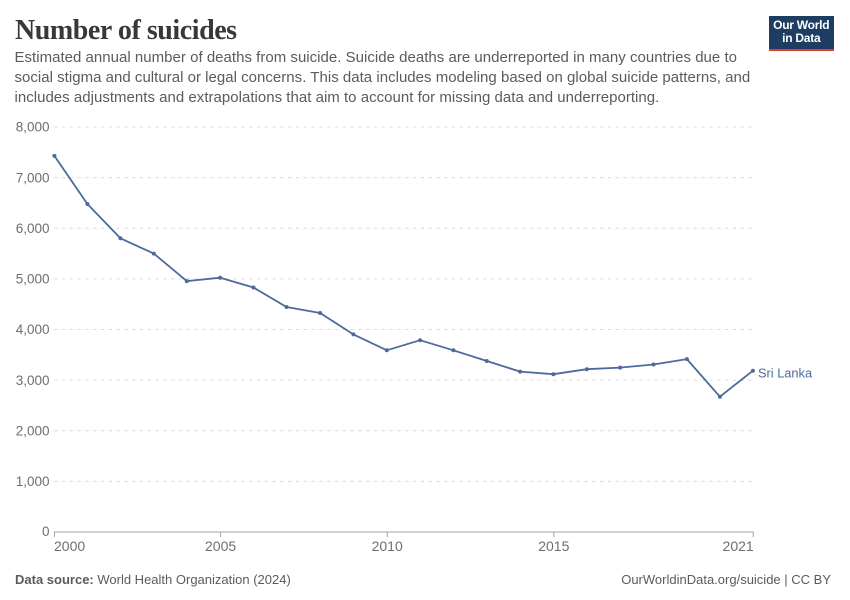 Image resolution: width=850 pixels, height=600 pixels. Describe the element at coordinates (738, 546) in the screenshot. I see `svg-text: 2021` at that location.